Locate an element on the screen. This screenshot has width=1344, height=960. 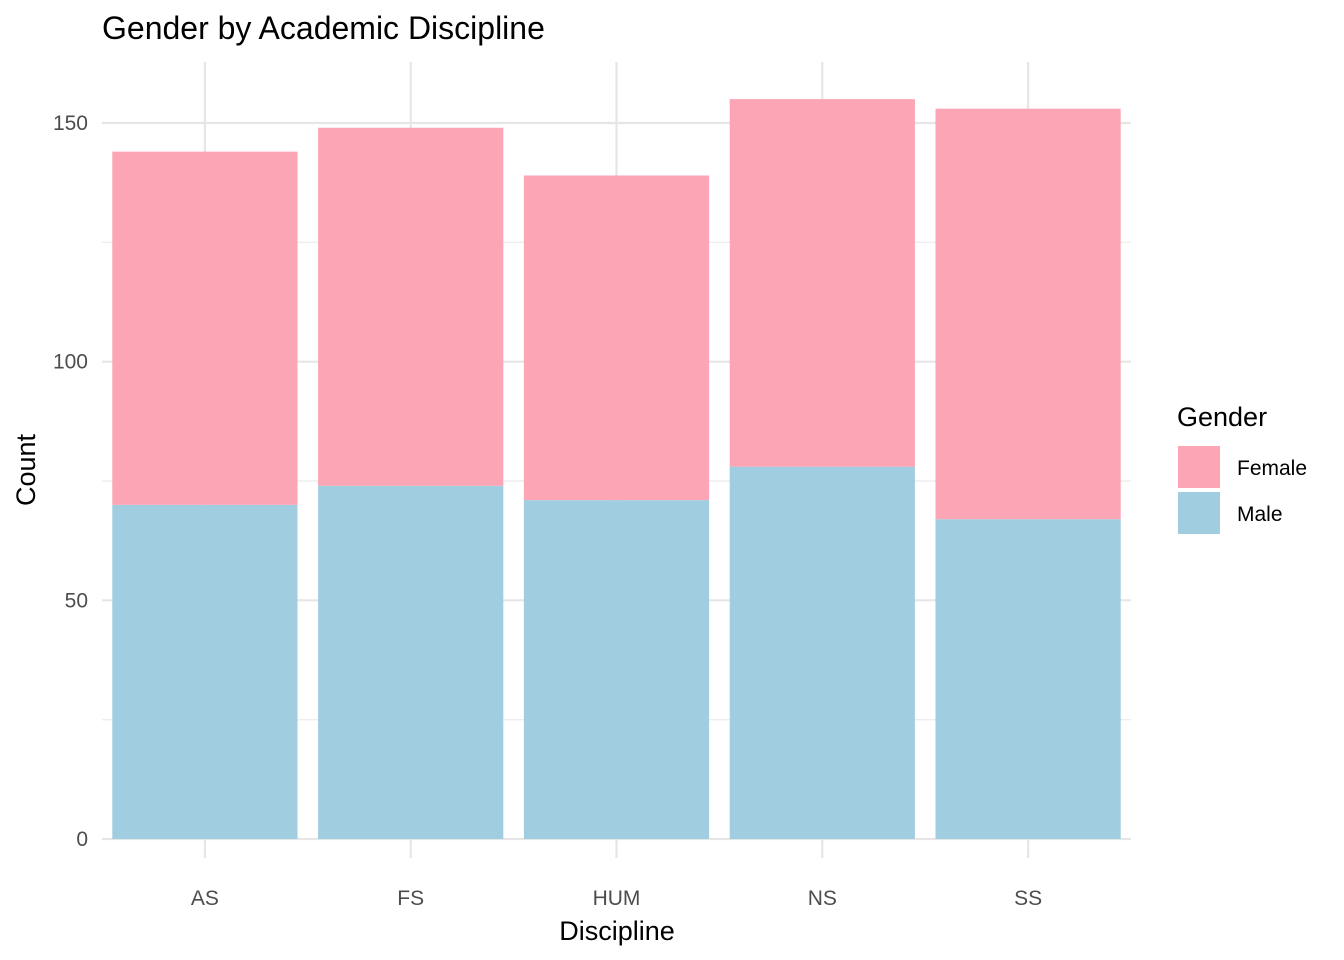
y-tick-label: 50 is located at coordinates (76, 600).